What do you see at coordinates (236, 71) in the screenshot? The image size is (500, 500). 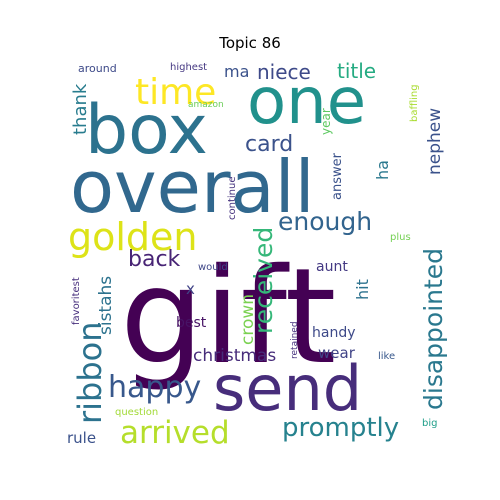 I see `word-ma: ma` at bounding box center [236, 71].